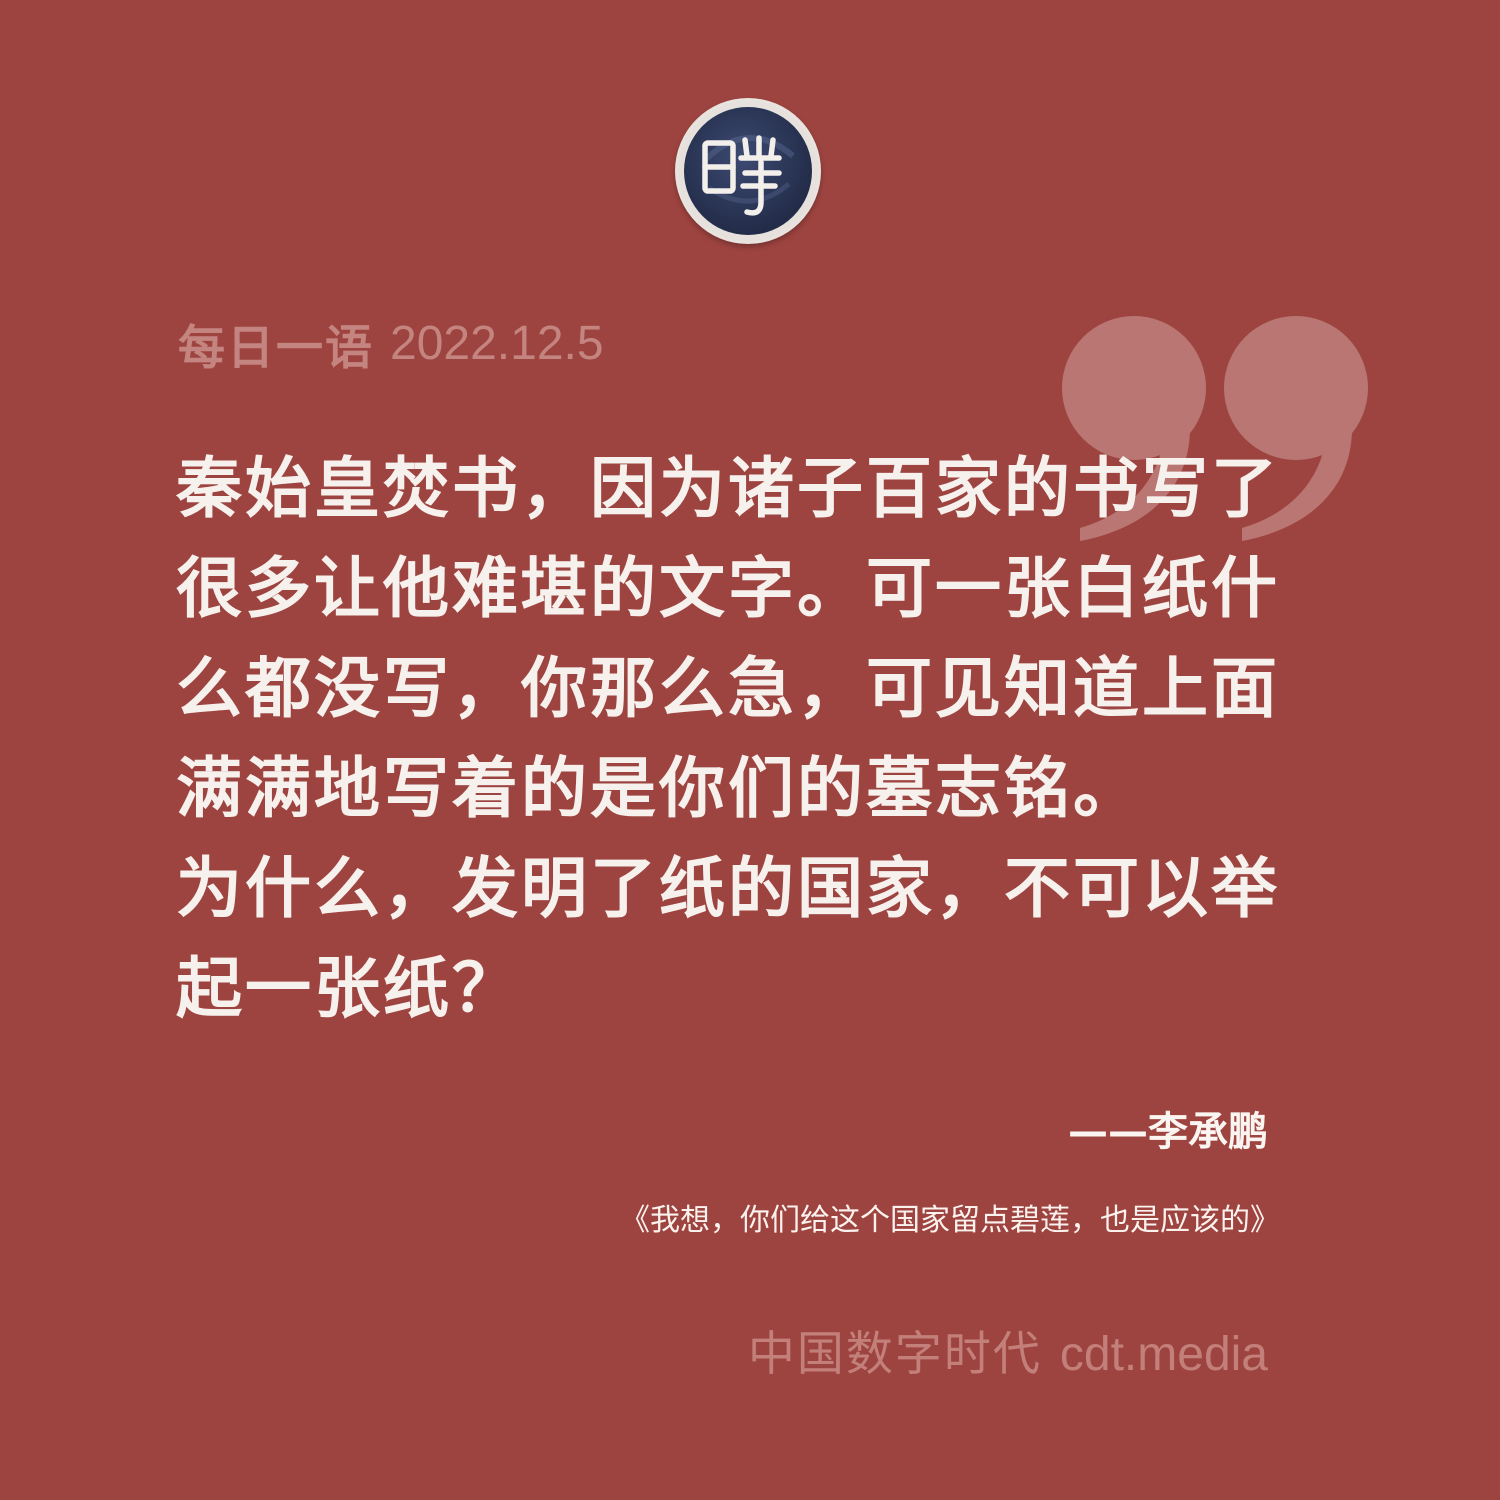 The image size is (1500, 1500). Describe the element at coordinates (894, 1354) in the screenshot. I see `brand-name: 中国数字时代` at that location.